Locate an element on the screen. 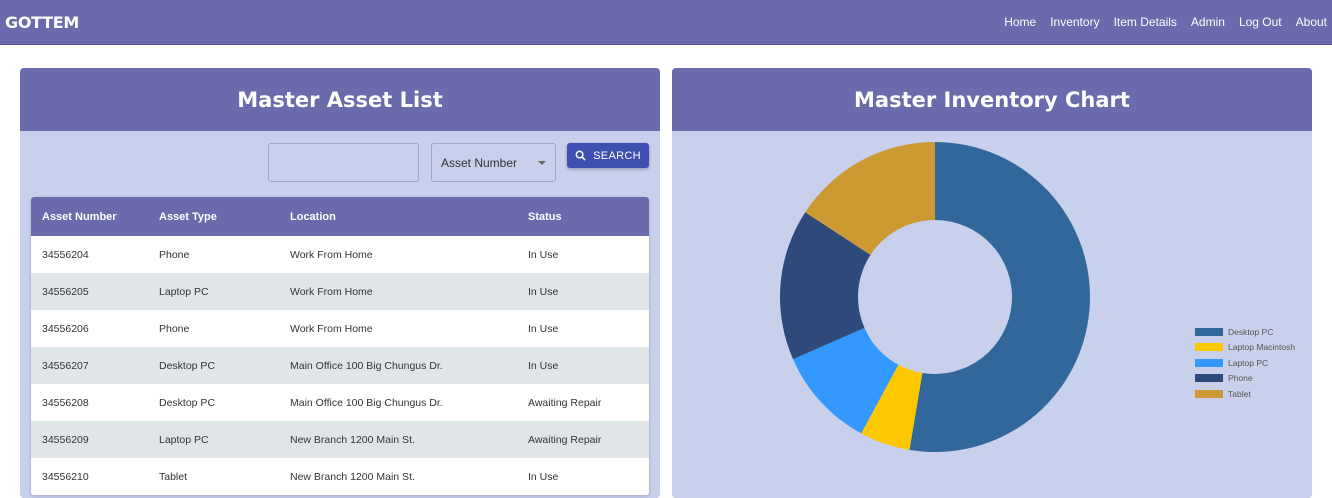 The width and height of the screenshot is (1332, 498). column-asset-type: Asset Type is located at coordinates (188, 216).